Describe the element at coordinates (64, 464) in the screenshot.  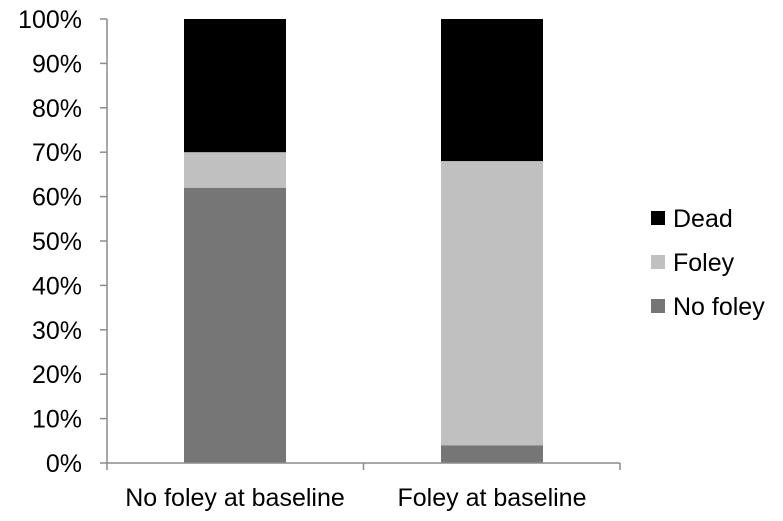
I see `y-tick-label: 0%` at that location.